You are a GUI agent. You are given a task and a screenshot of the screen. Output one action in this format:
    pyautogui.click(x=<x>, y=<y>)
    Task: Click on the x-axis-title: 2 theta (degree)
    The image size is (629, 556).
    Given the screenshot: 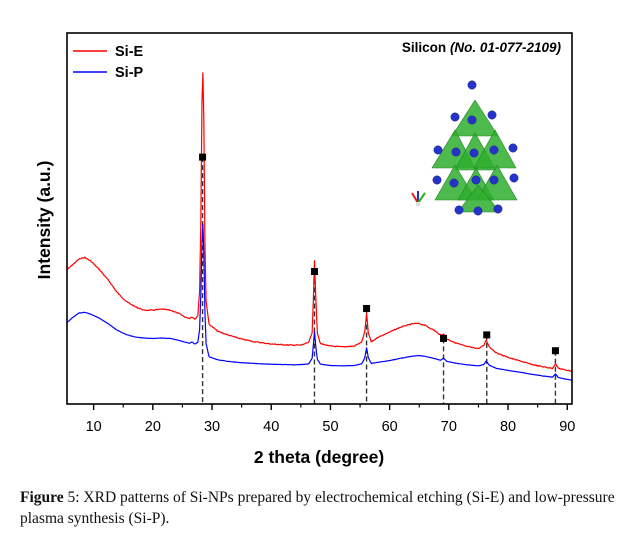 What is the action you would take?
    pyautogui.click(x=319, y=457)
    